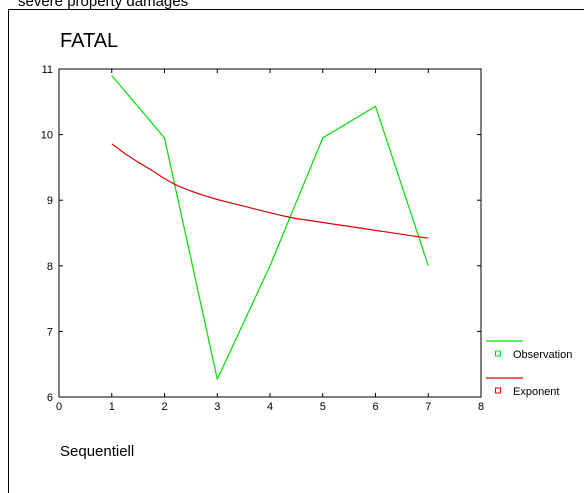 The width and height of the screenshot is (584, 493). What do you see at coordinates (375, 407) in the screenshot?
I see `x-tick-label: 6` at bounding box center [375, 407].